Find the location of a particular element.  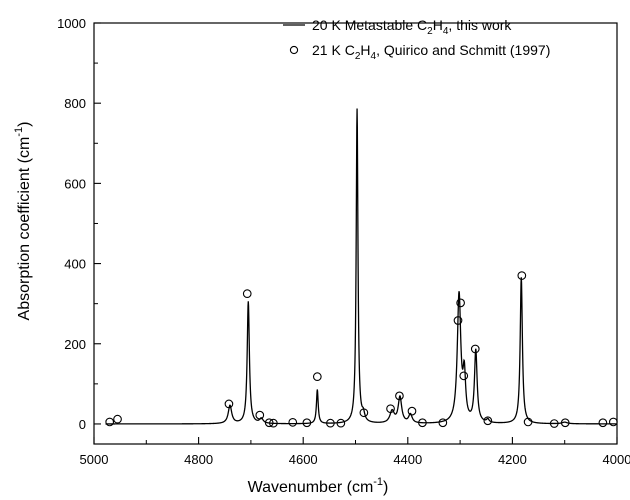

x-axis-title: Wavenumber (cm-1) is located at coordinates (318, 486).